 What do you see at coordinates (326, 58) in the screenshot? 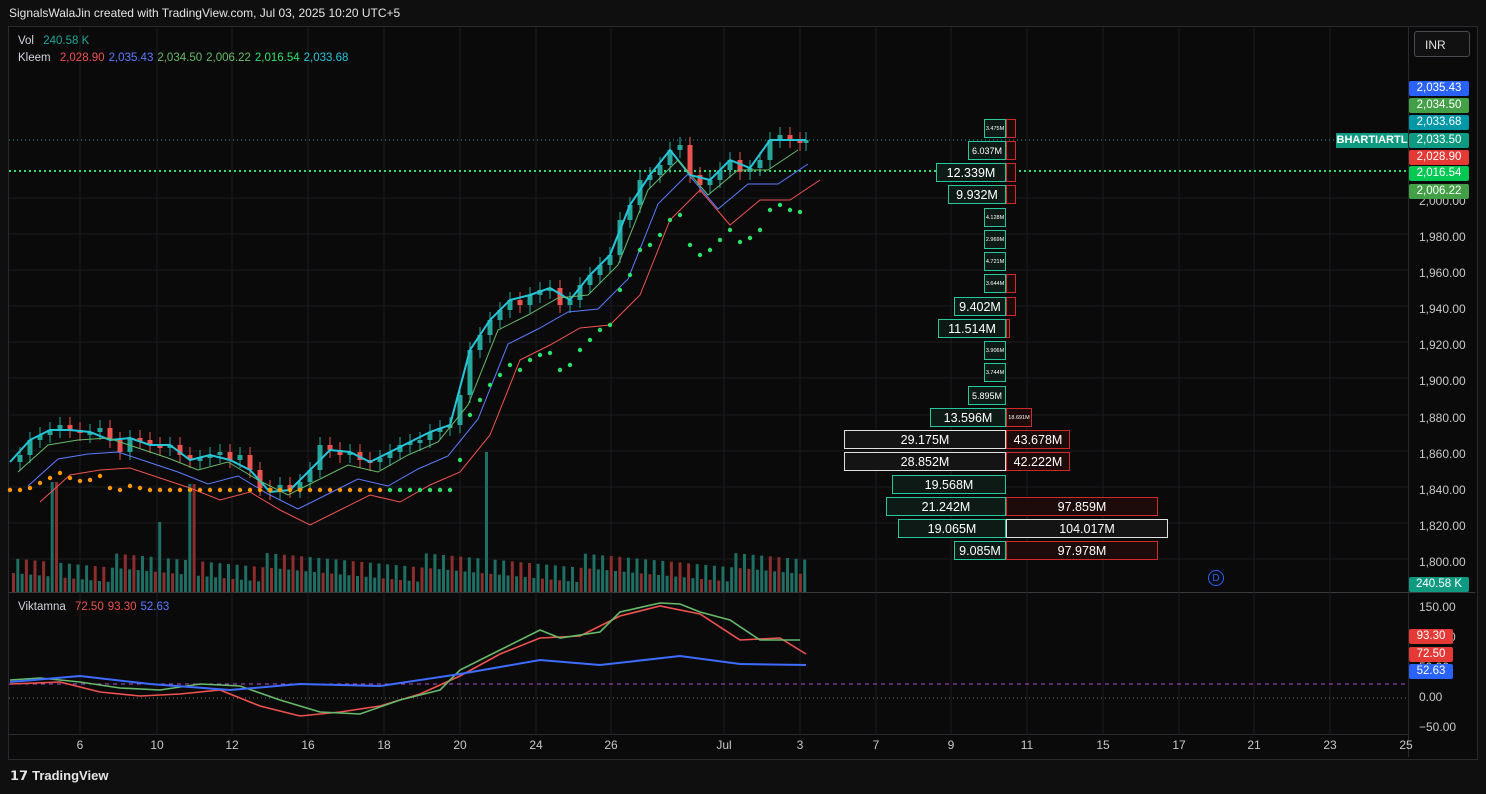
I see `kleem-value: 2,033.68` at bounding box center [326, 58].